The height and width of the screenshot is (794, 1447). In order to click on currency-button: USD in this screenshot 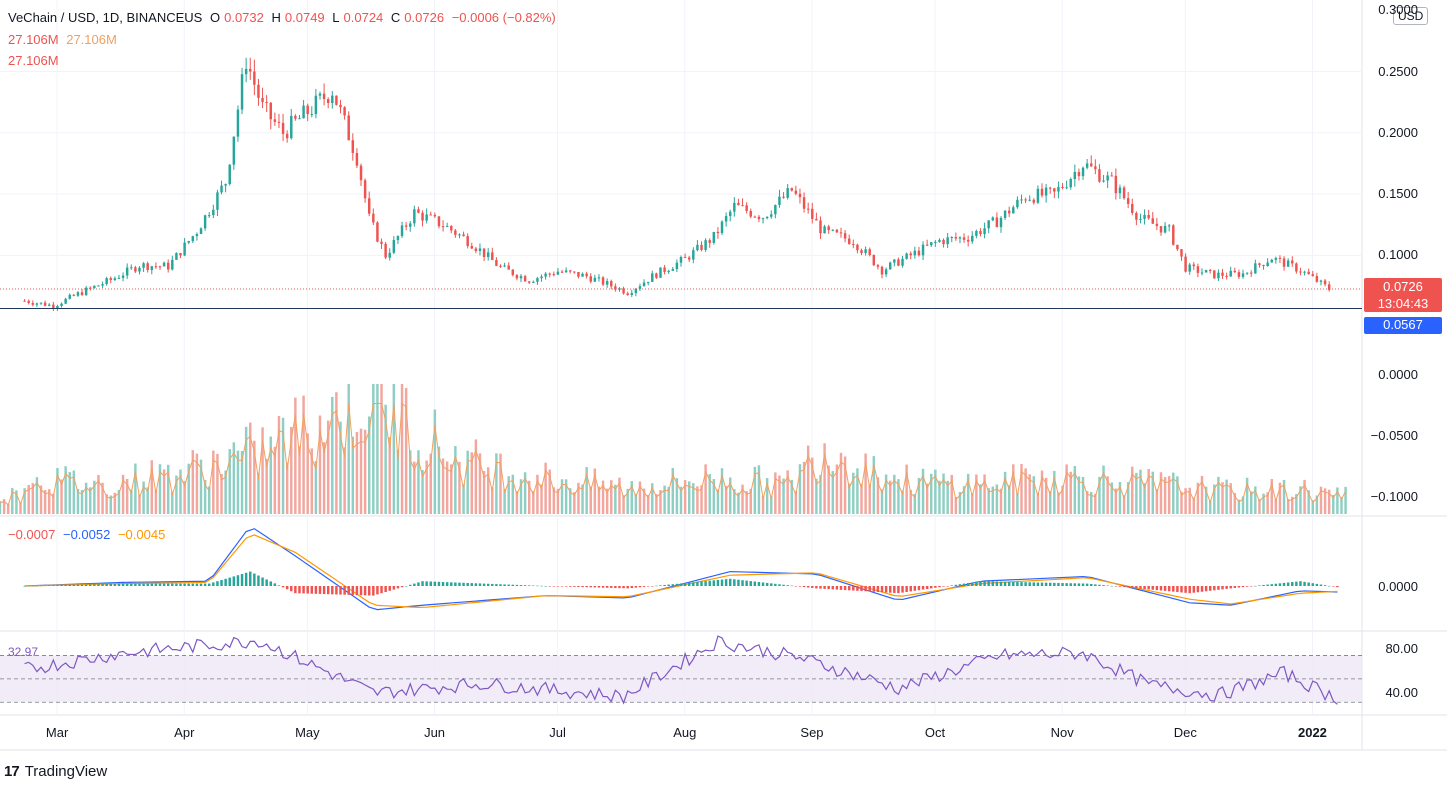, I will do `click(1411, 16)`.